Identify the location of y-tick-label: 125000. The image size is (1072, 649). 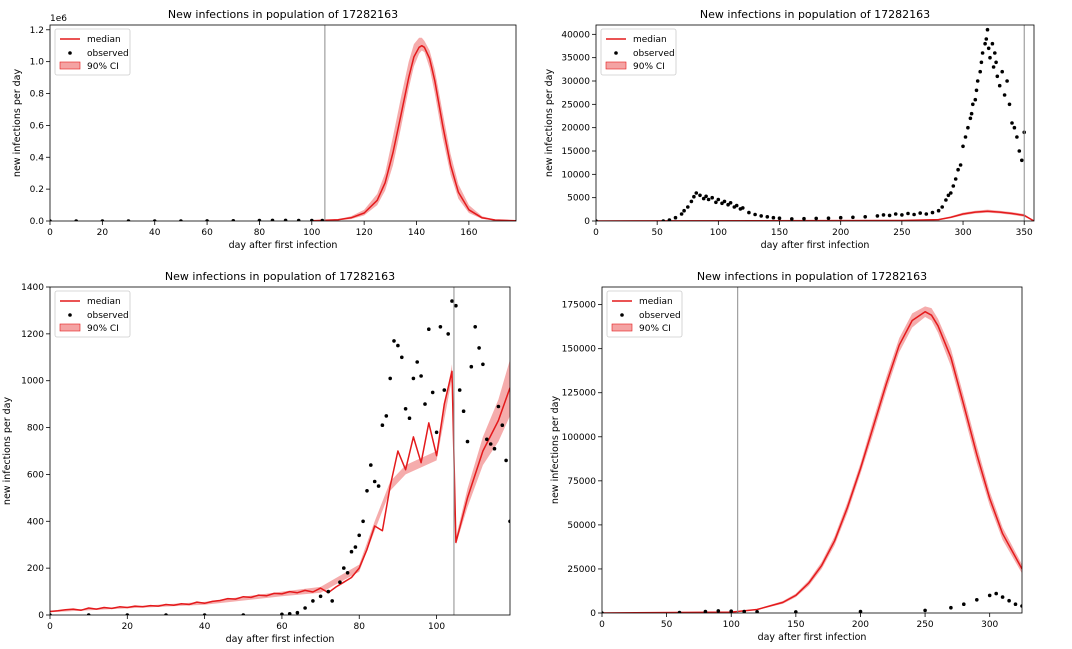
(579, 394).